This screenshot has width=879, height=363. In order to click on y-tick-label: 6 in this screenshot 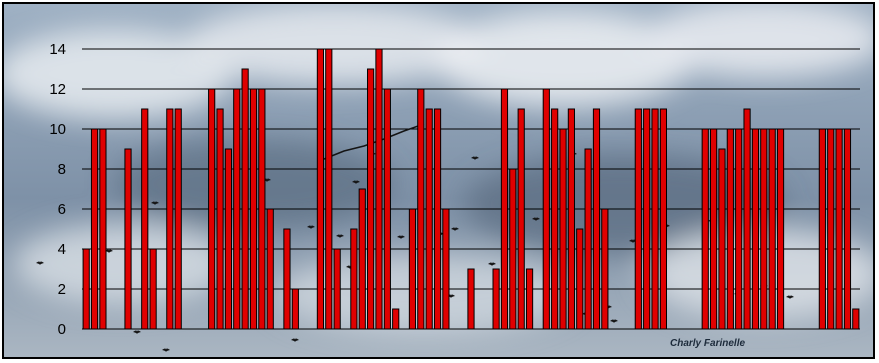, I will do `click(62, 209)`.